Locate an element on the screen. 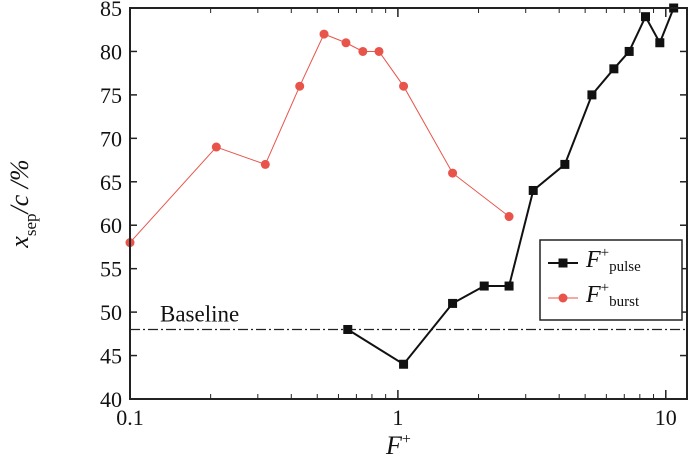 Image resolution: width=700 pixels, height=462 pixels. legend-label-pulse-sup: + is located at coordinates (605, 253).